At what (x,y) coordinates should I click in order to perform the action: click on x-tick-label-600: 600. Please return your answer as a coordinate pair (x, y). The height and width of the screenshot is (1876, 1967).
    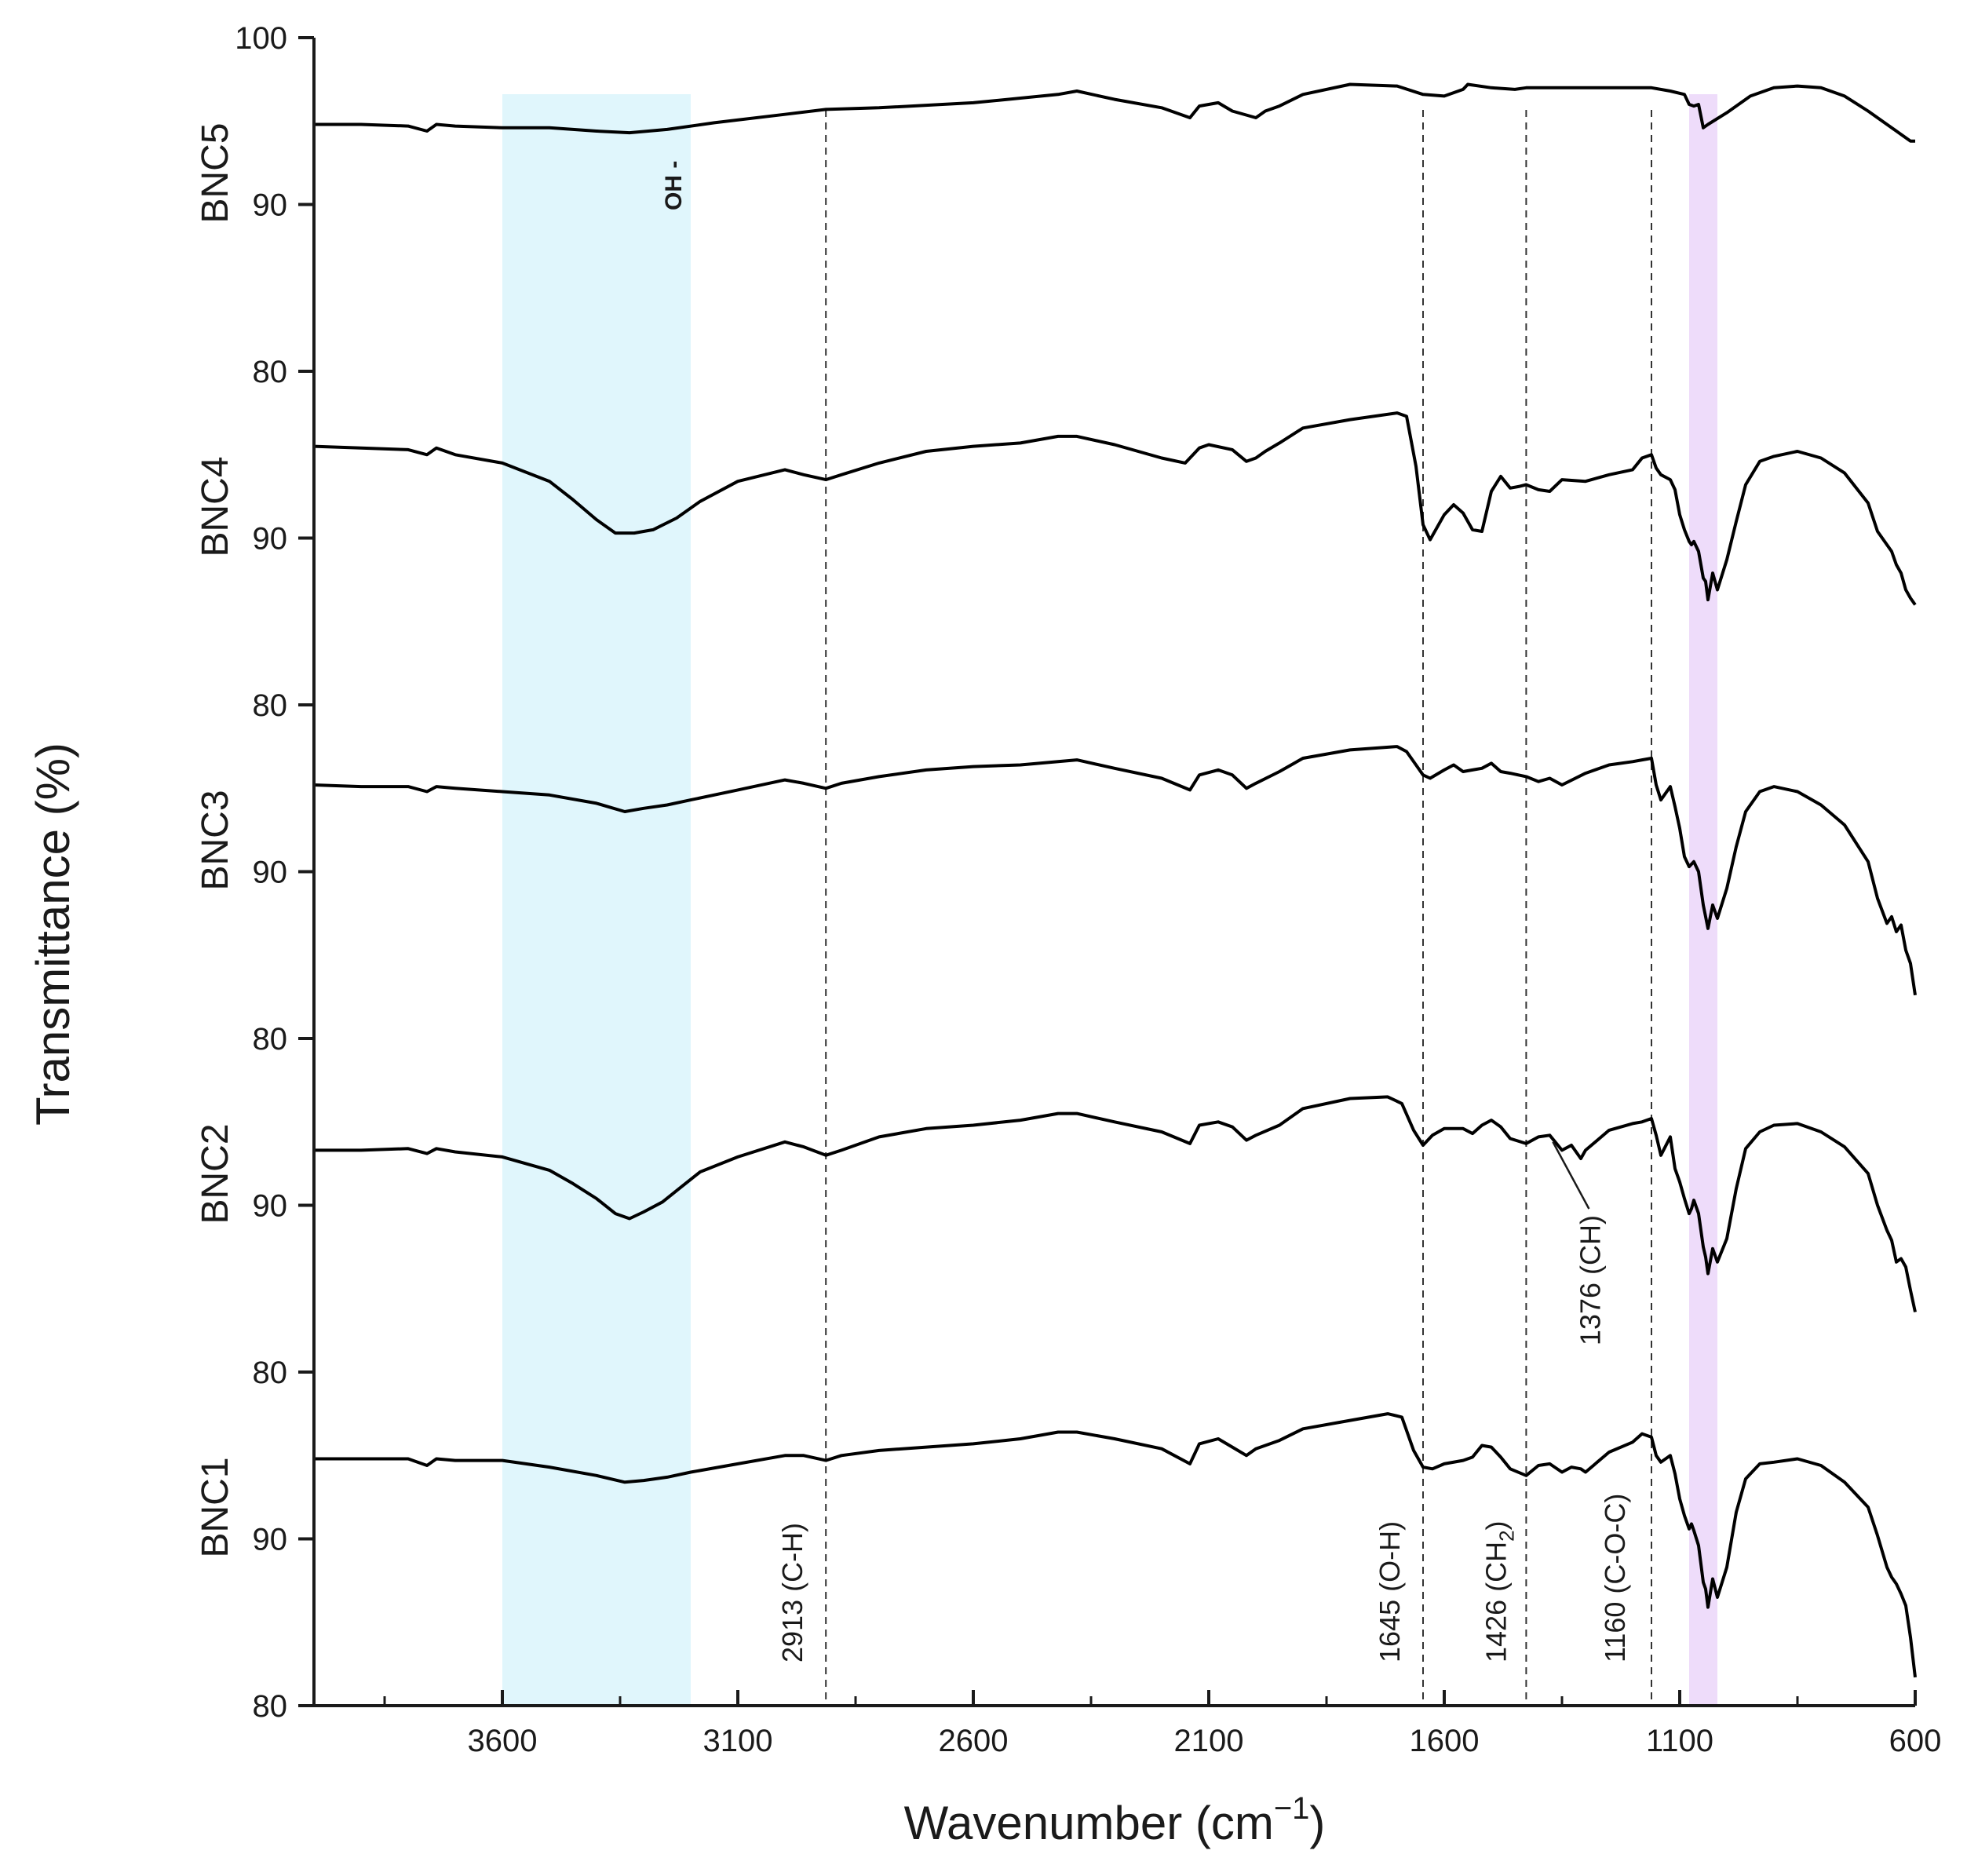
    Looking at the image, I should click on (1915, 1741).